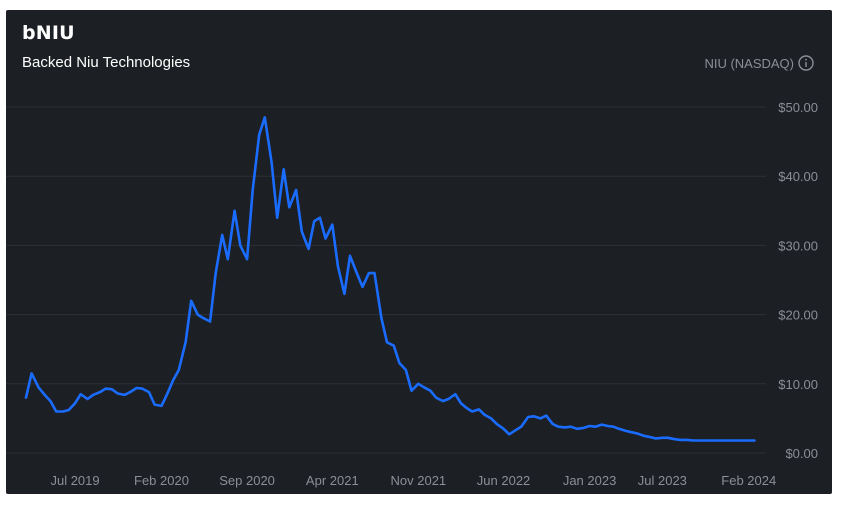 The height and width of the screenshot is (509, 844). What do you see at coordinates (798, 245) in the screenshot?
I see `y-tick-label: $30.00` at bounding box center [798, 245].